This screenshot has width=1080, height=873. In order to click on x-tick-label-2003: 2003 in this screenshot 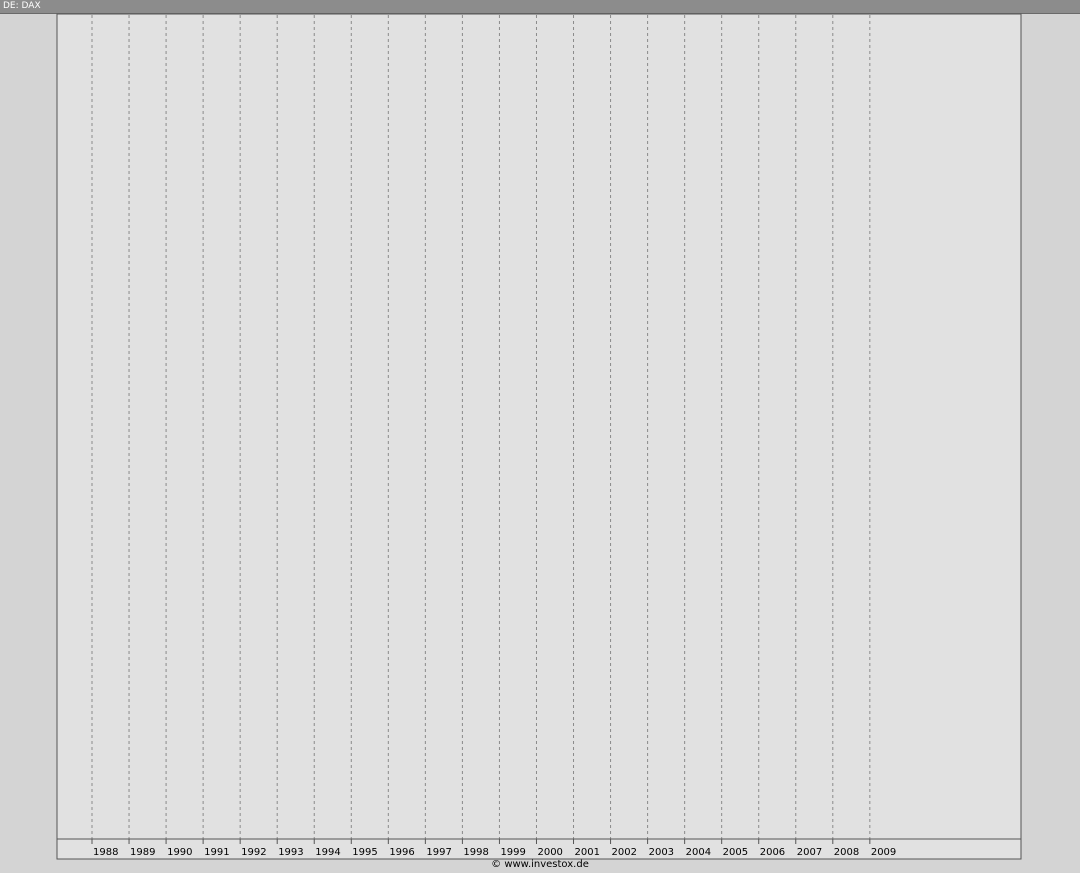, I will do `click(661, 852)`.